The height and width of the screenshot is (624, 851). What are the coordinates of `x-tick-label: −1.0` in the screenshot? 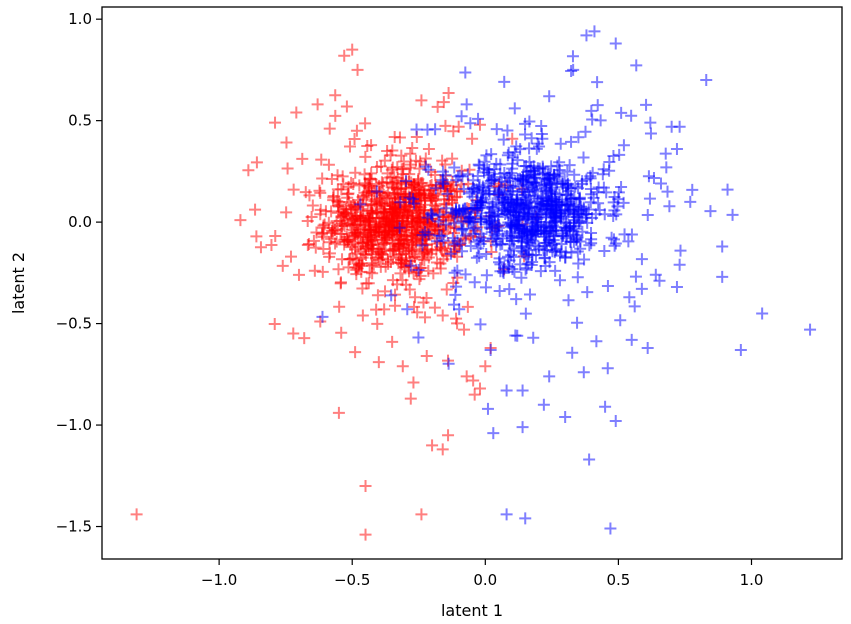 It's located at (219, 580).